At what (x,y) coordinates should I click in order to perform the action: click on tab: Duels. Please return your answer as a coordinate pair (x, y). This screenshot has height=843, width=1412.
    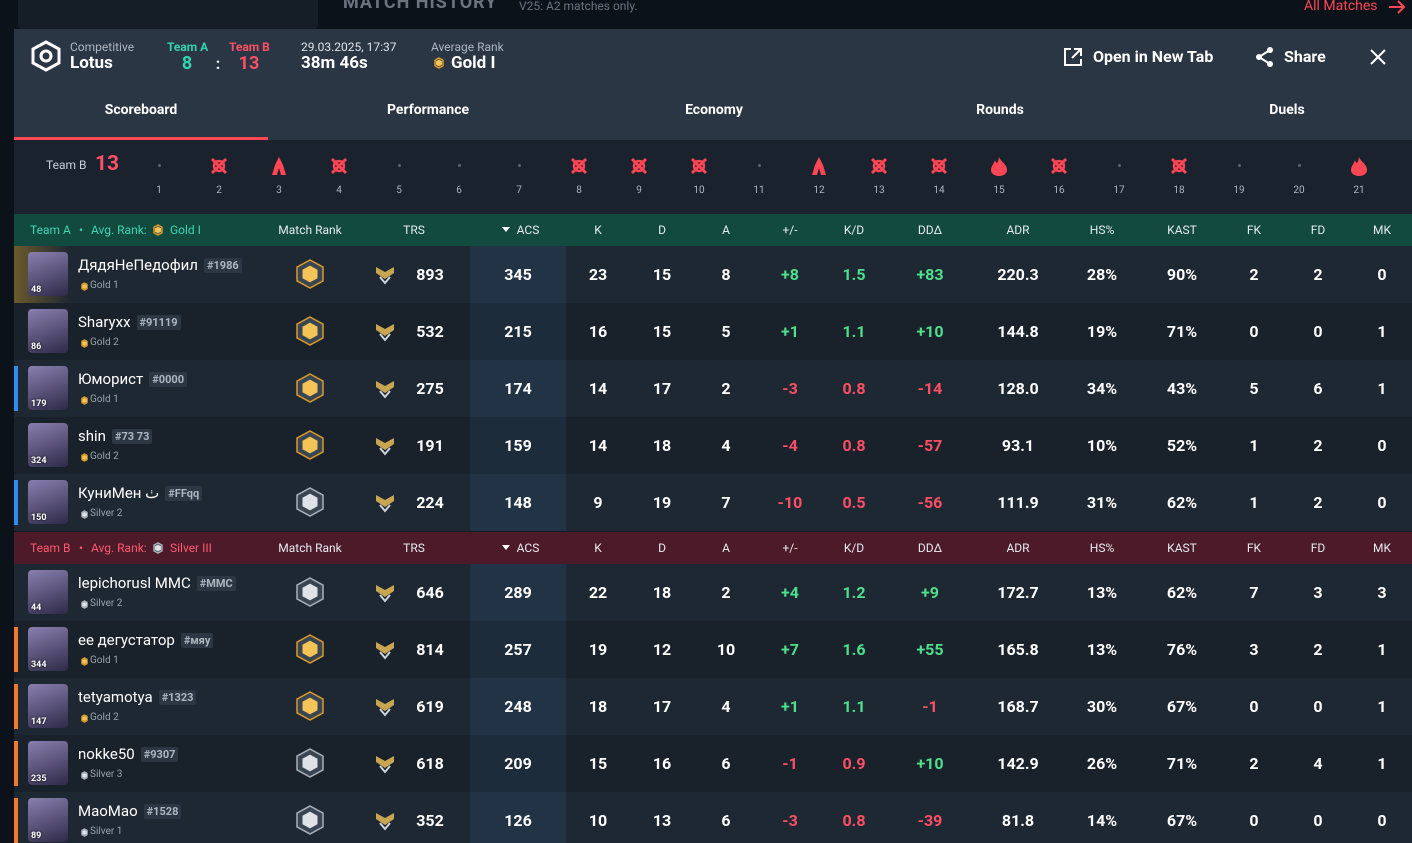
    Looking at the image, I should click on (1287, 110).